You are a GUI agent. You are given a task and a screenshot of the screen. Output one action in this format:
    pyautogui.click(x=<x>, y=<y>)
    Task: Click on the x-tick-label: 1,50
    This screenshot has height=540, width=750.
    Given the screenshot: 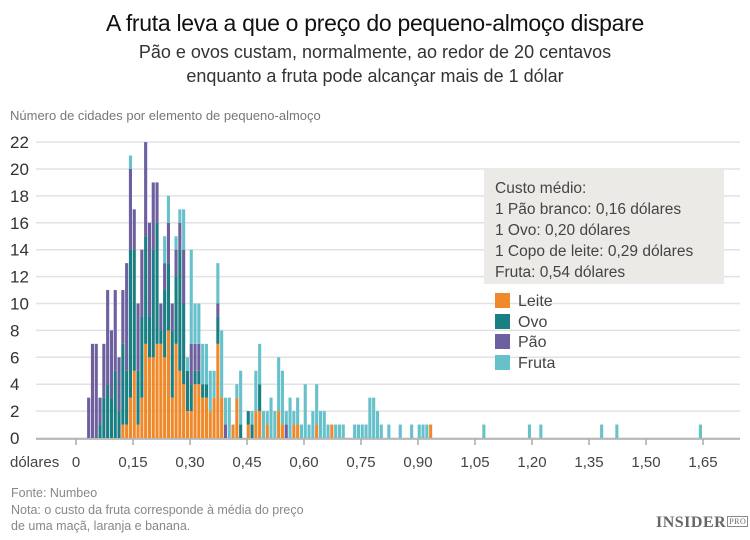 What is the action you would take?
    pyautogui.click(x=645, y=462)
    